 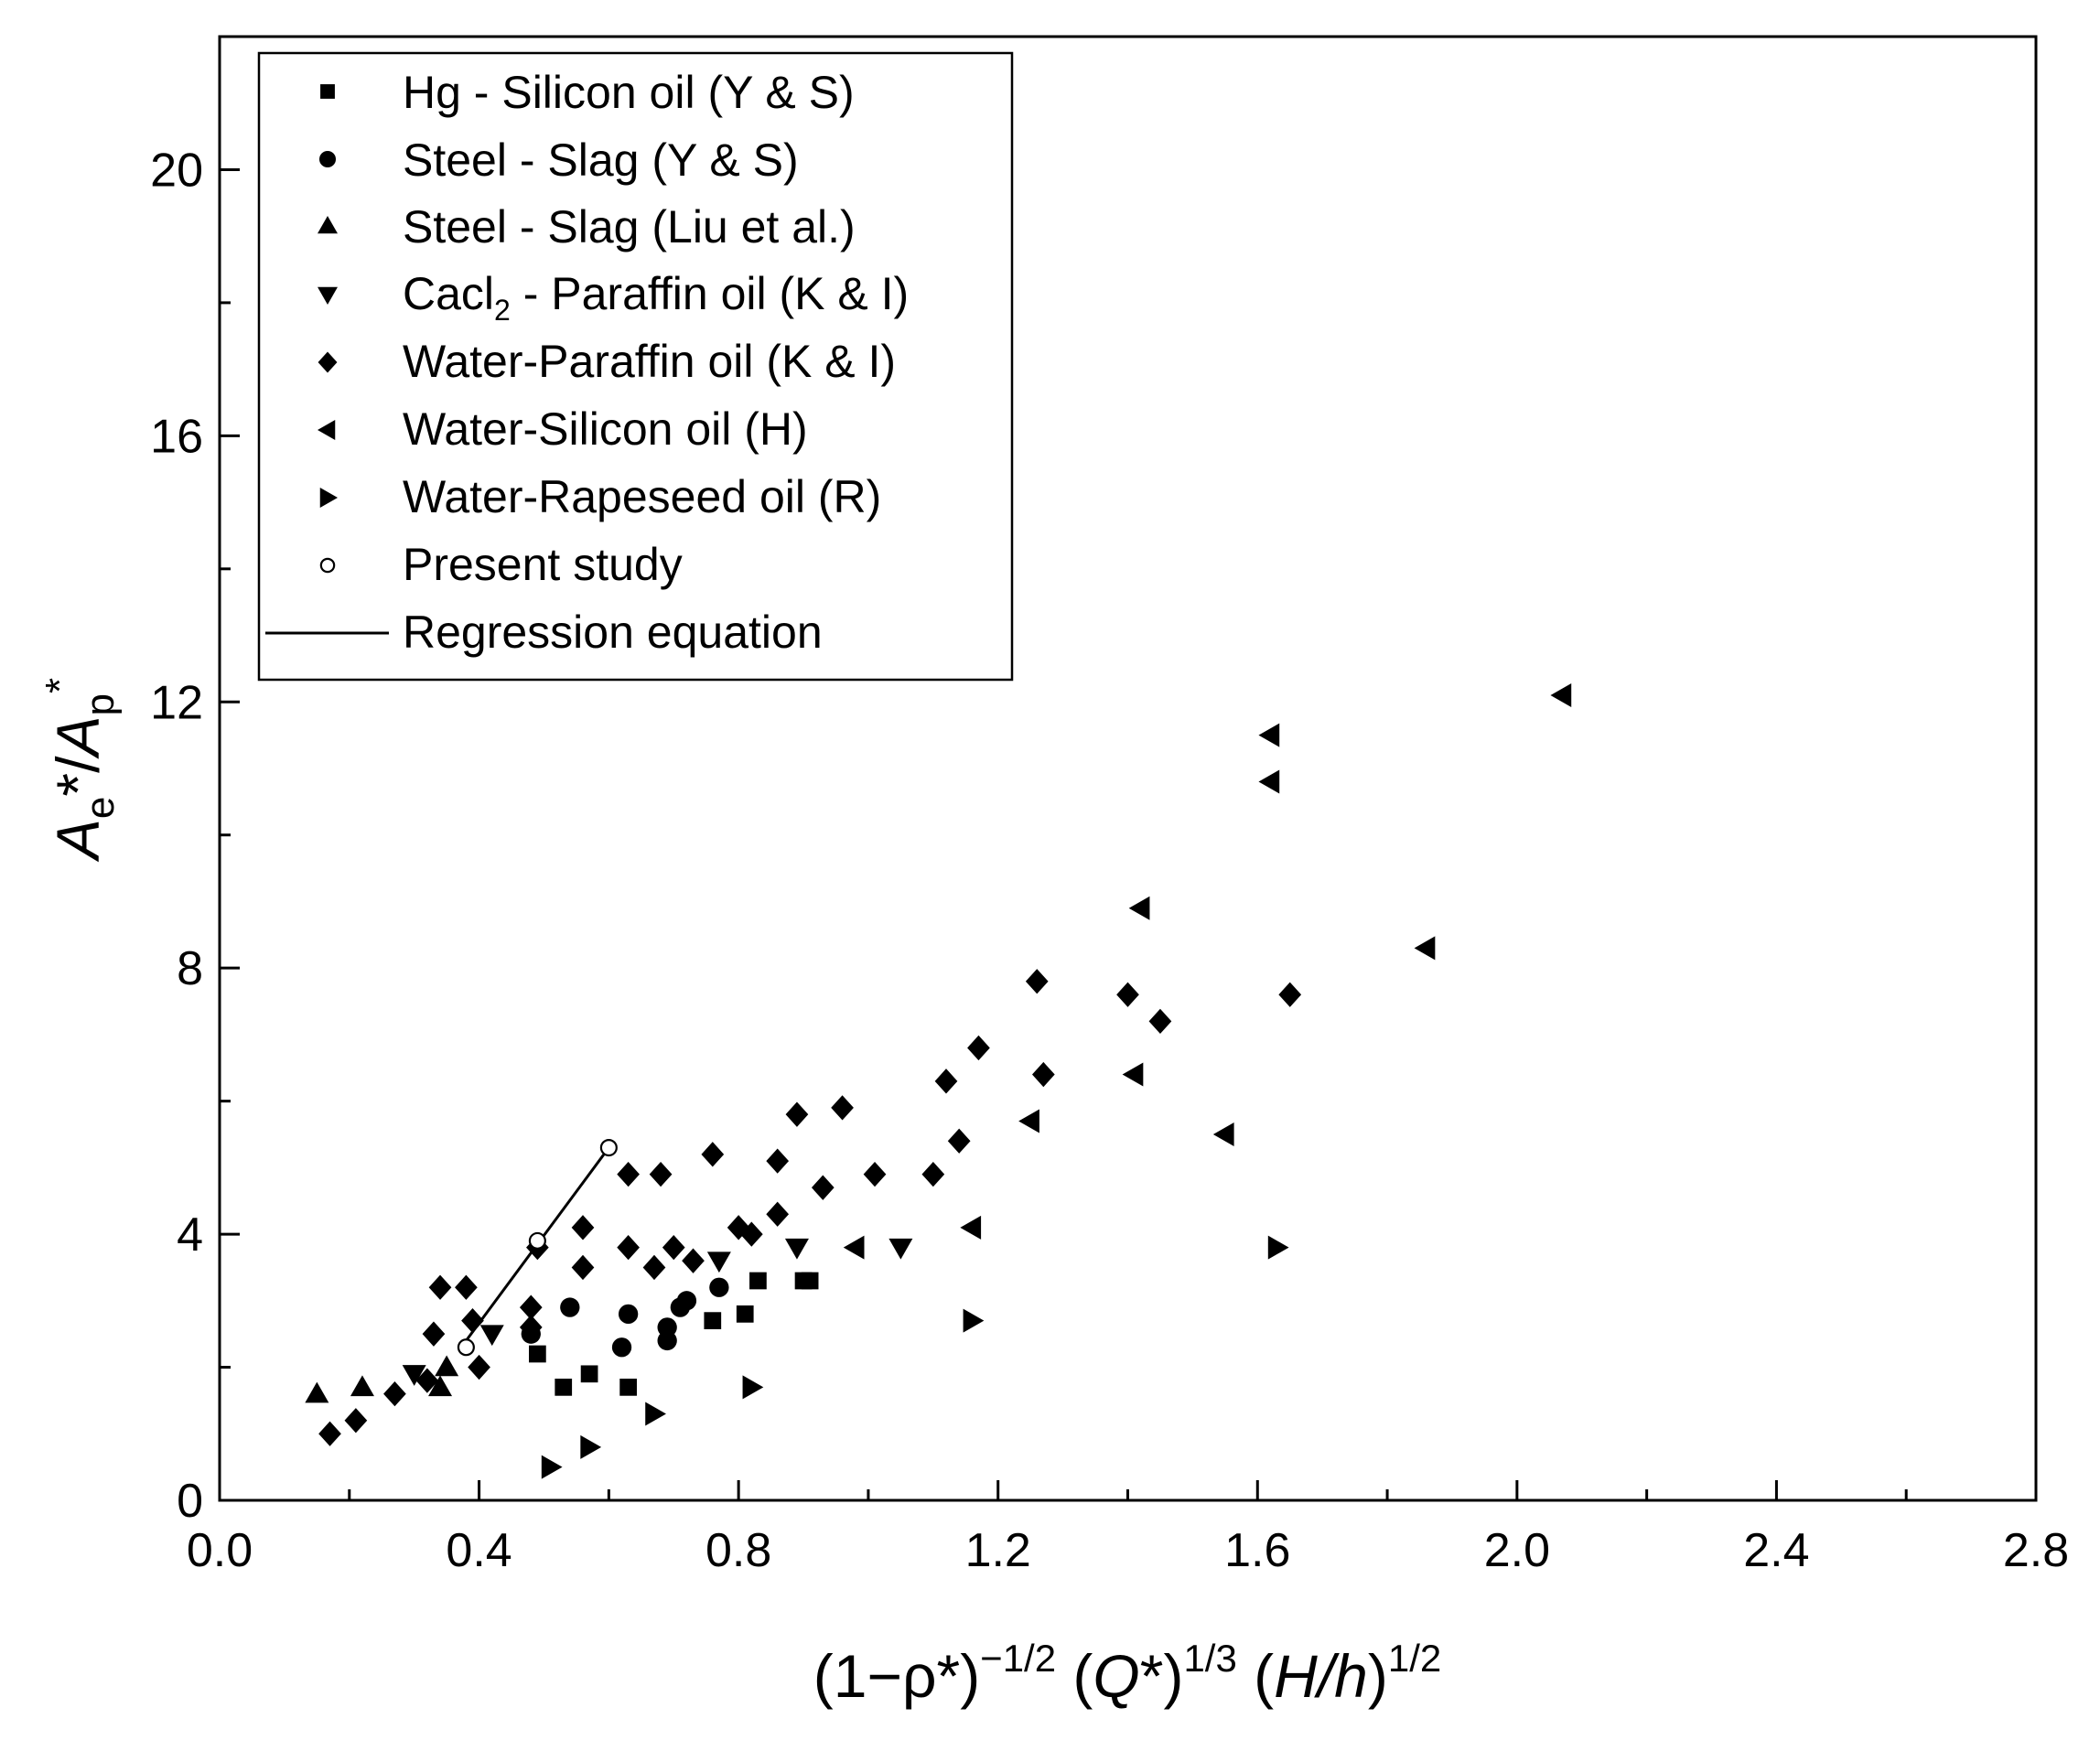 What do you see at coordinates (1776, 1550) in the screenshot?
I see `x-tick-label: 2.4` at bounding box center [1776, 1550].